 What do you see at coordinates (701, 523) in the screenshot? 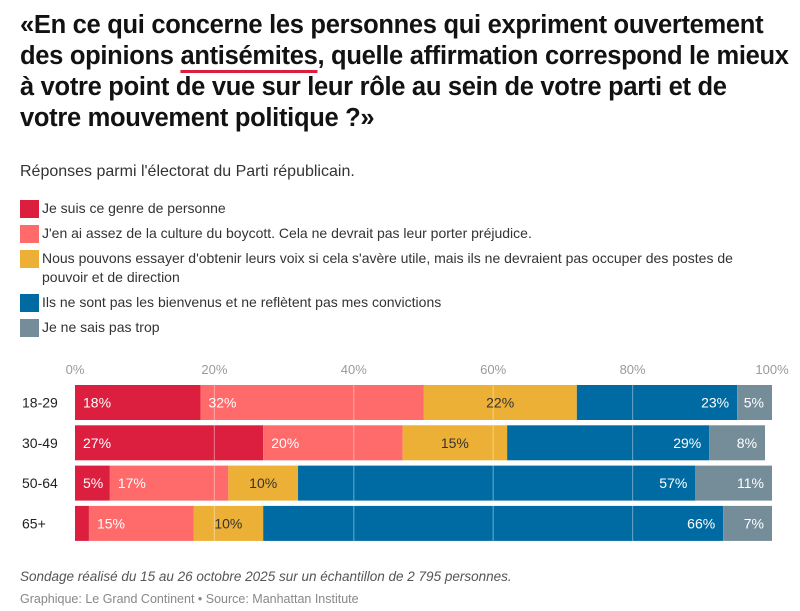
I see `data-label: 66%` at bounding box center [701, 523].